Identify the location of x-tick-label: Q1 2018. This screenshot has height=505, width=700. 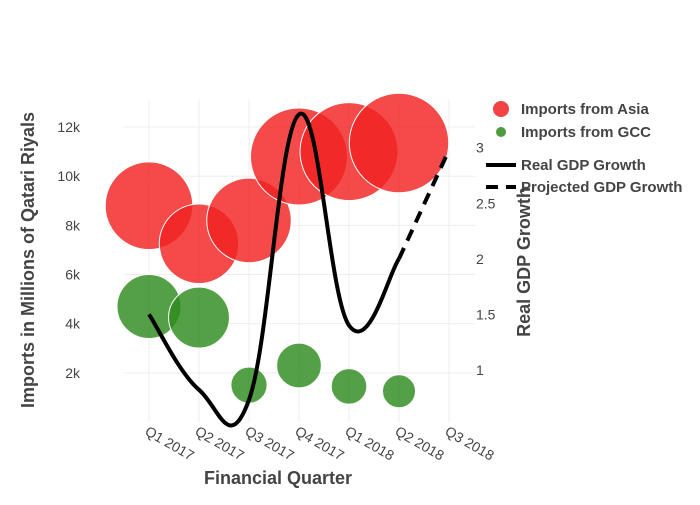
(370, 443).